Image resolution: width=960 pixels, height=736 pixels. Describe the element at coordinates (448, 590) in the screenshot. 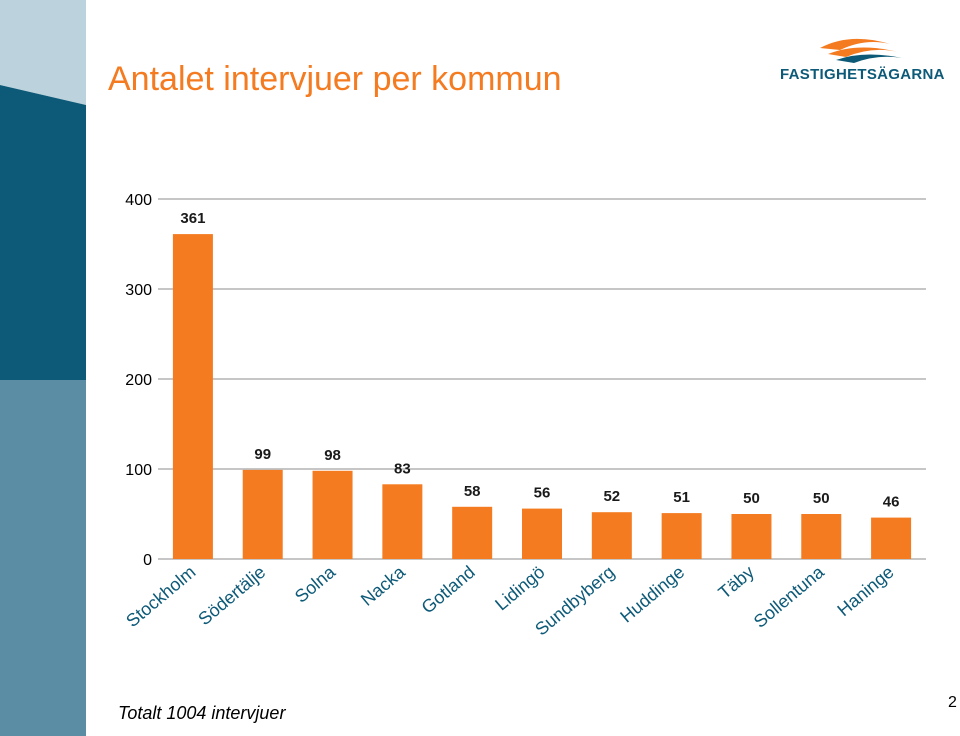

I see `x-tick-label: Gotland` at that location.